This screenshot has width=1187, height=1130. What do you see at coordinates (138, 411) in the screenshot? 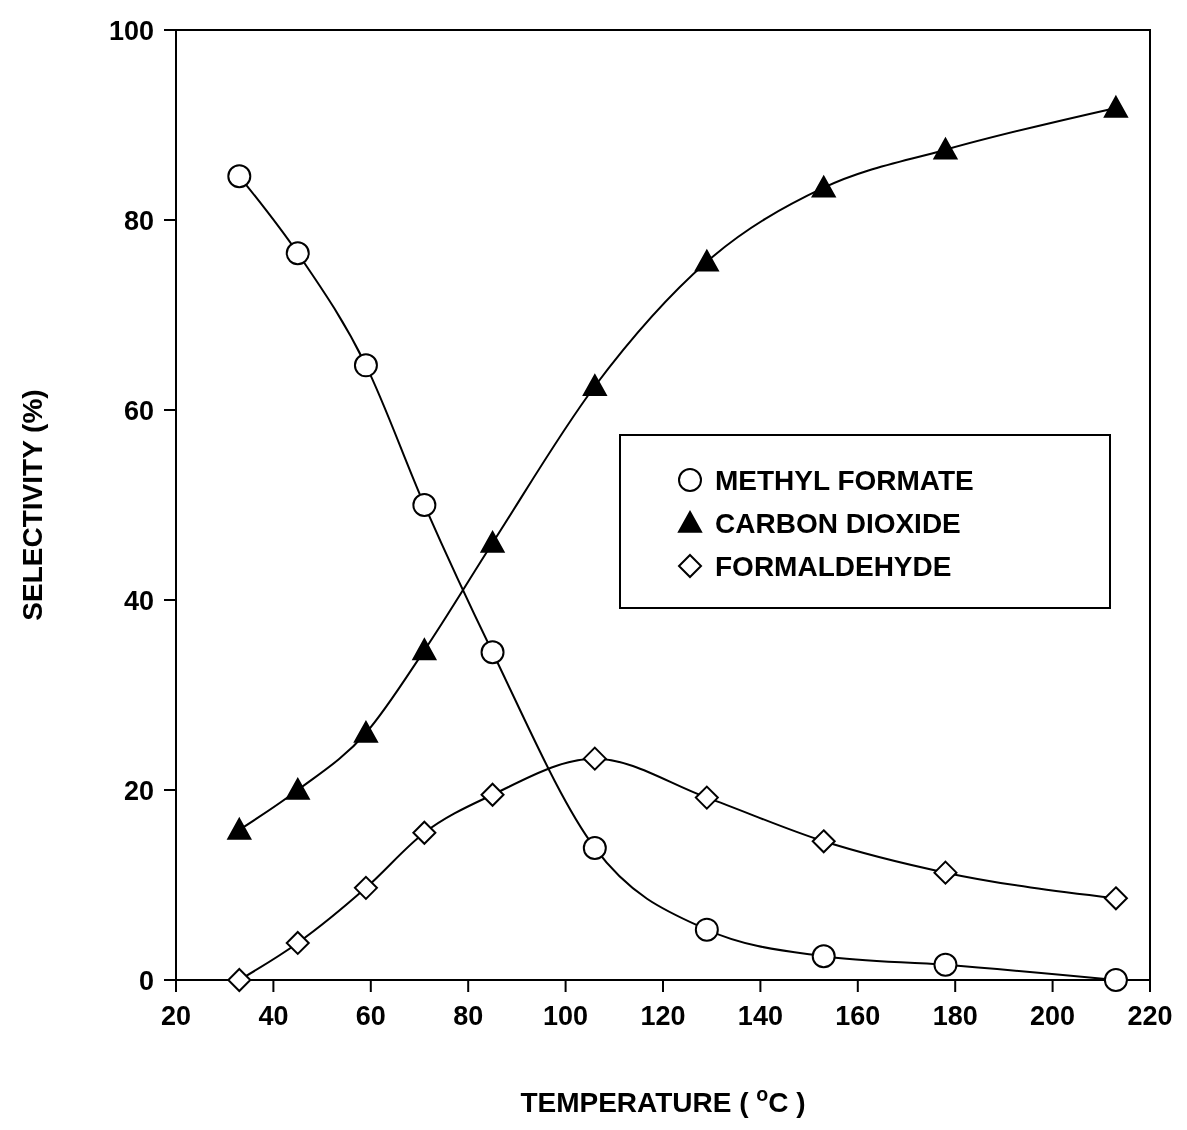
I see `y-tick-label: 60` at bounding box center [138, 411].